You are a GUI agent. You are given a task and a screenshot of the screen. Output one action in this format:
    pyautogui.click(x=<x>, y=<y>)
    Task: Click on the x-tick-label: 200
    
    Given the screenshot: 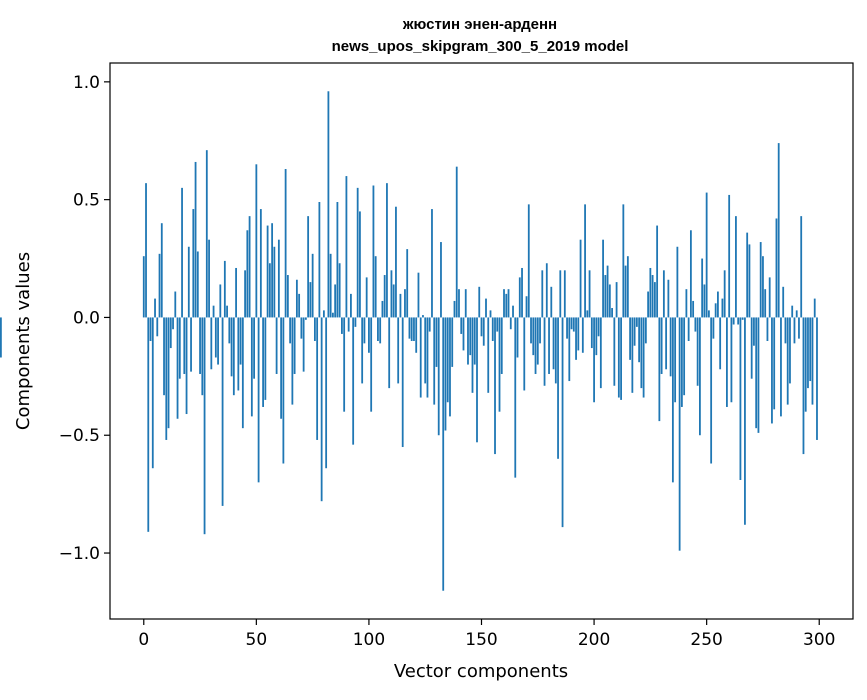 What is the action you would take?
    pyautogui.click(x=594, y=640)
    